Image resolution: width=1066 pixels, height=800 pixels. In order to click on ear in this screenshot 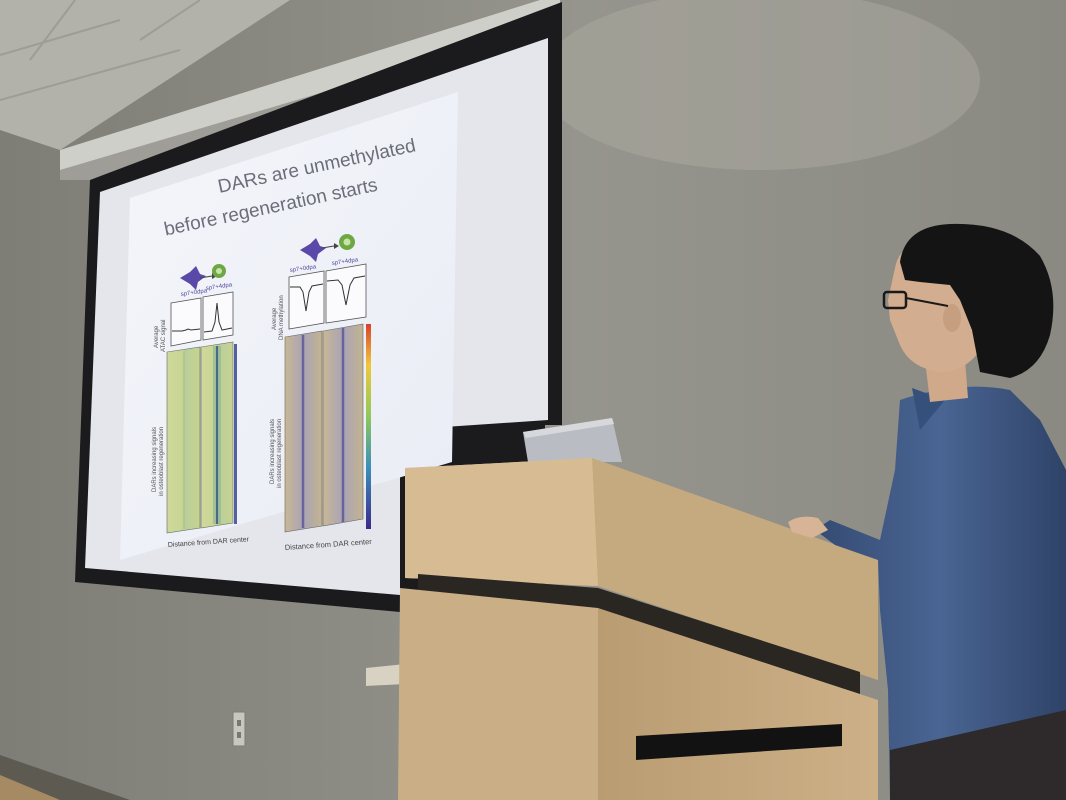, I will do `click(952, 318)`.